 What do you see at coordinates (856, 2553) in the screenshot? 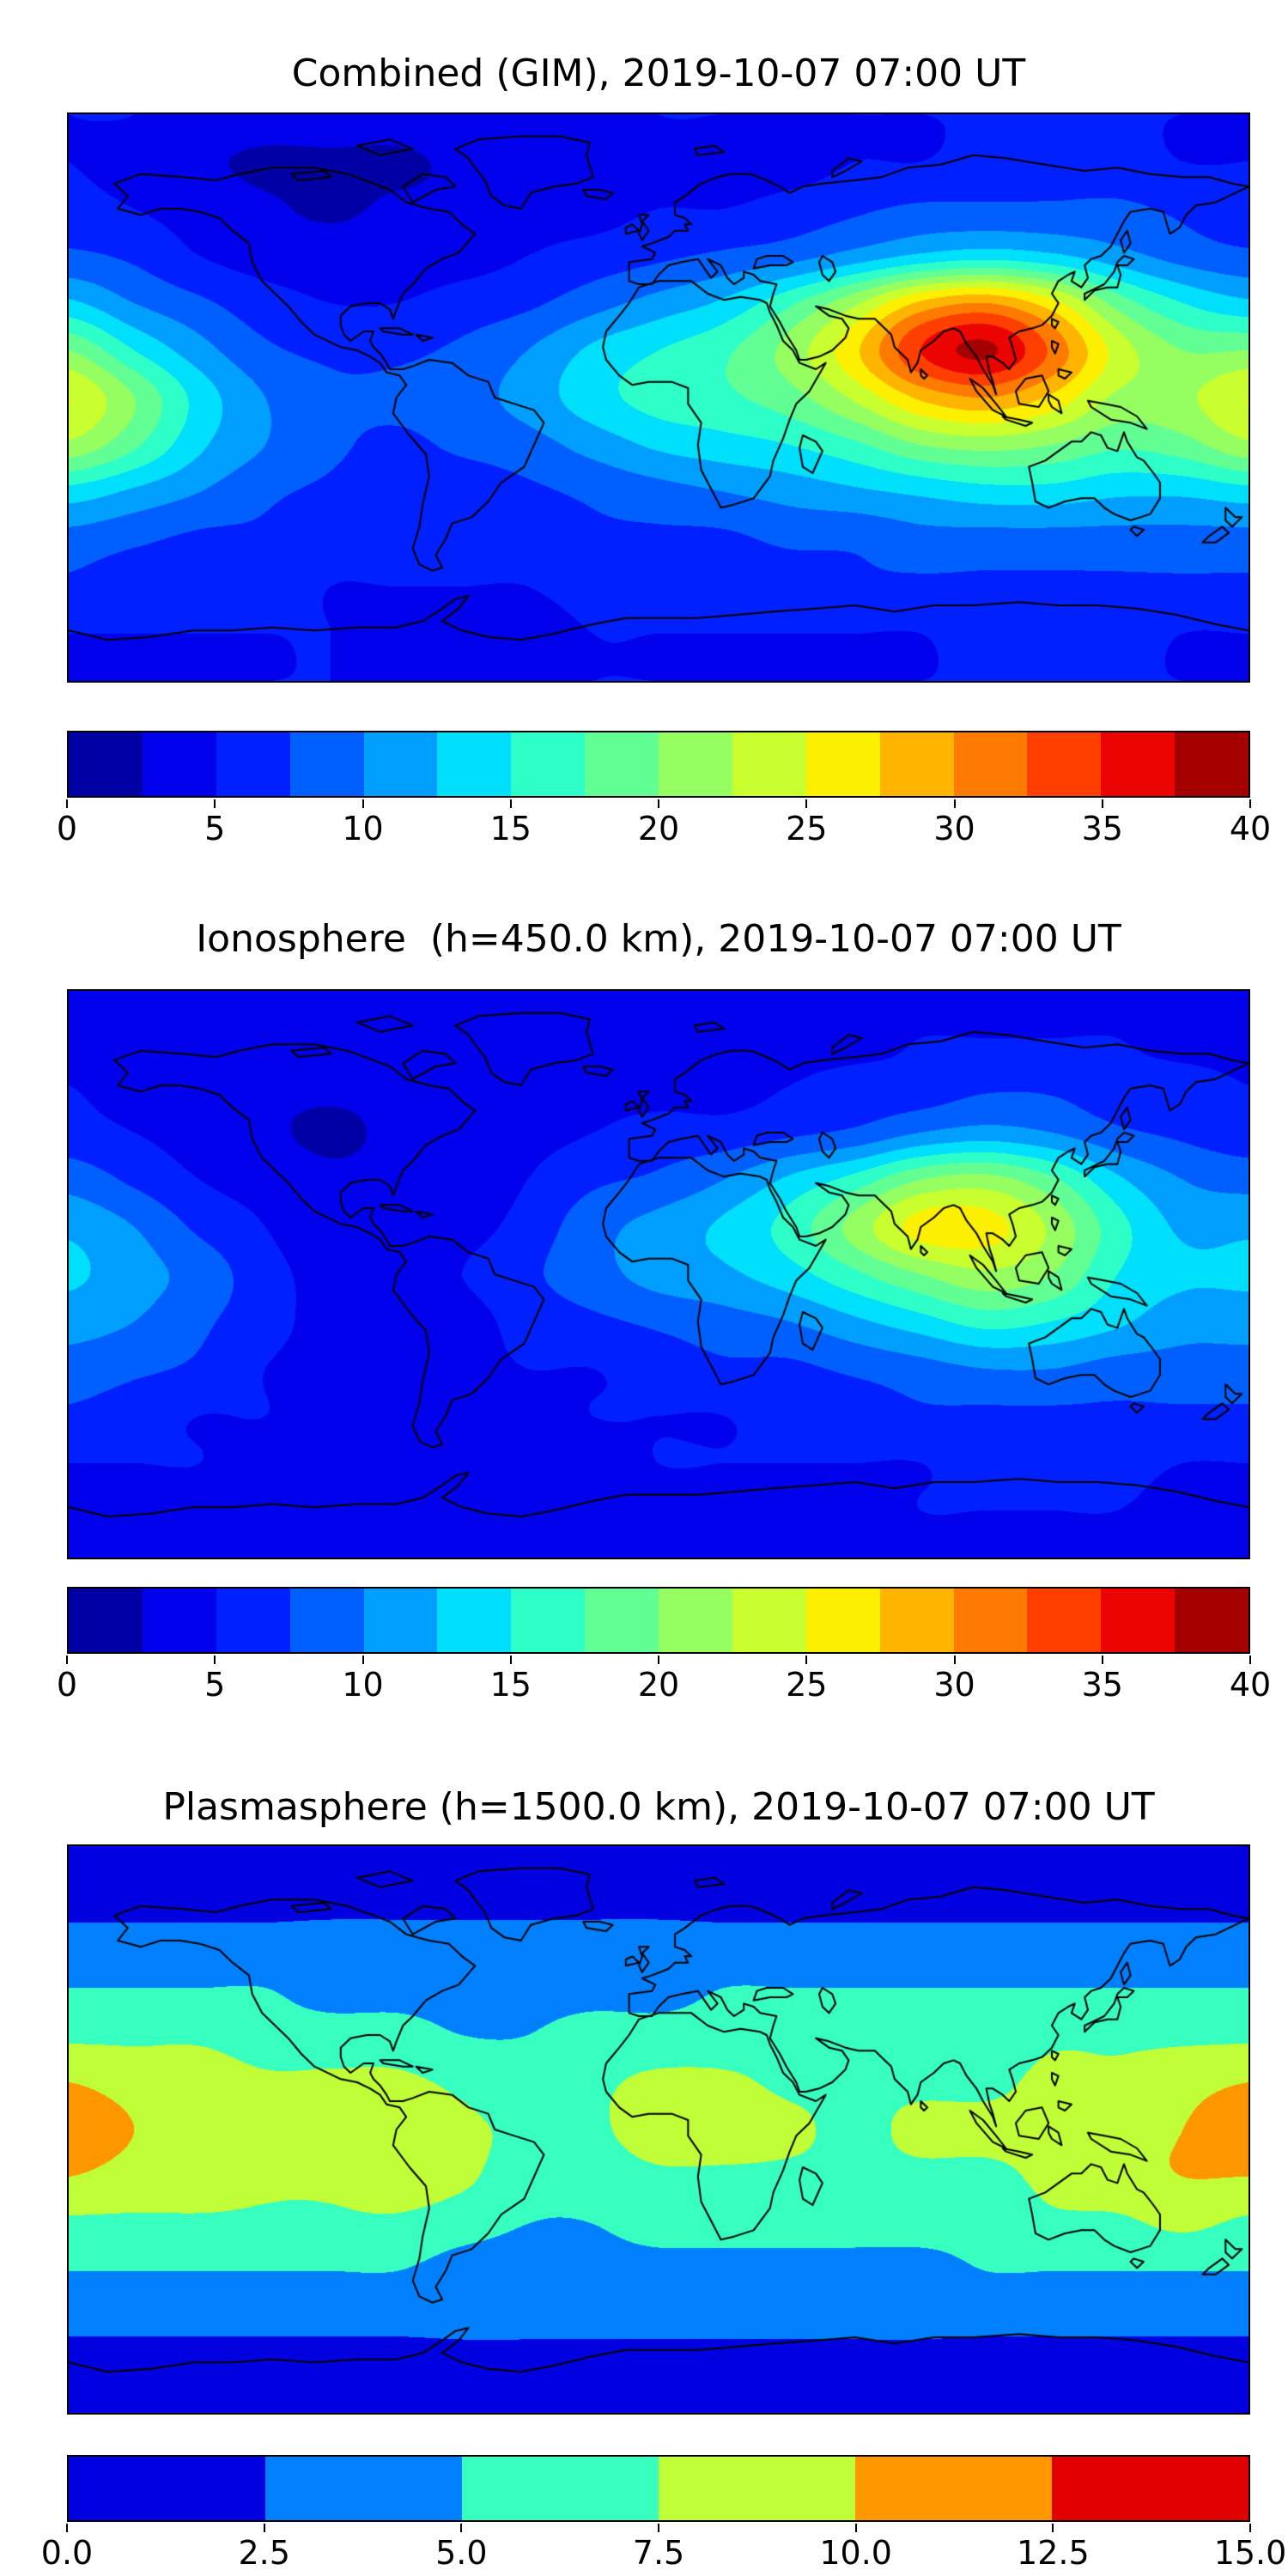
I see `colorbar-tick-label: 10.0` at bounding box center [856, 2553].